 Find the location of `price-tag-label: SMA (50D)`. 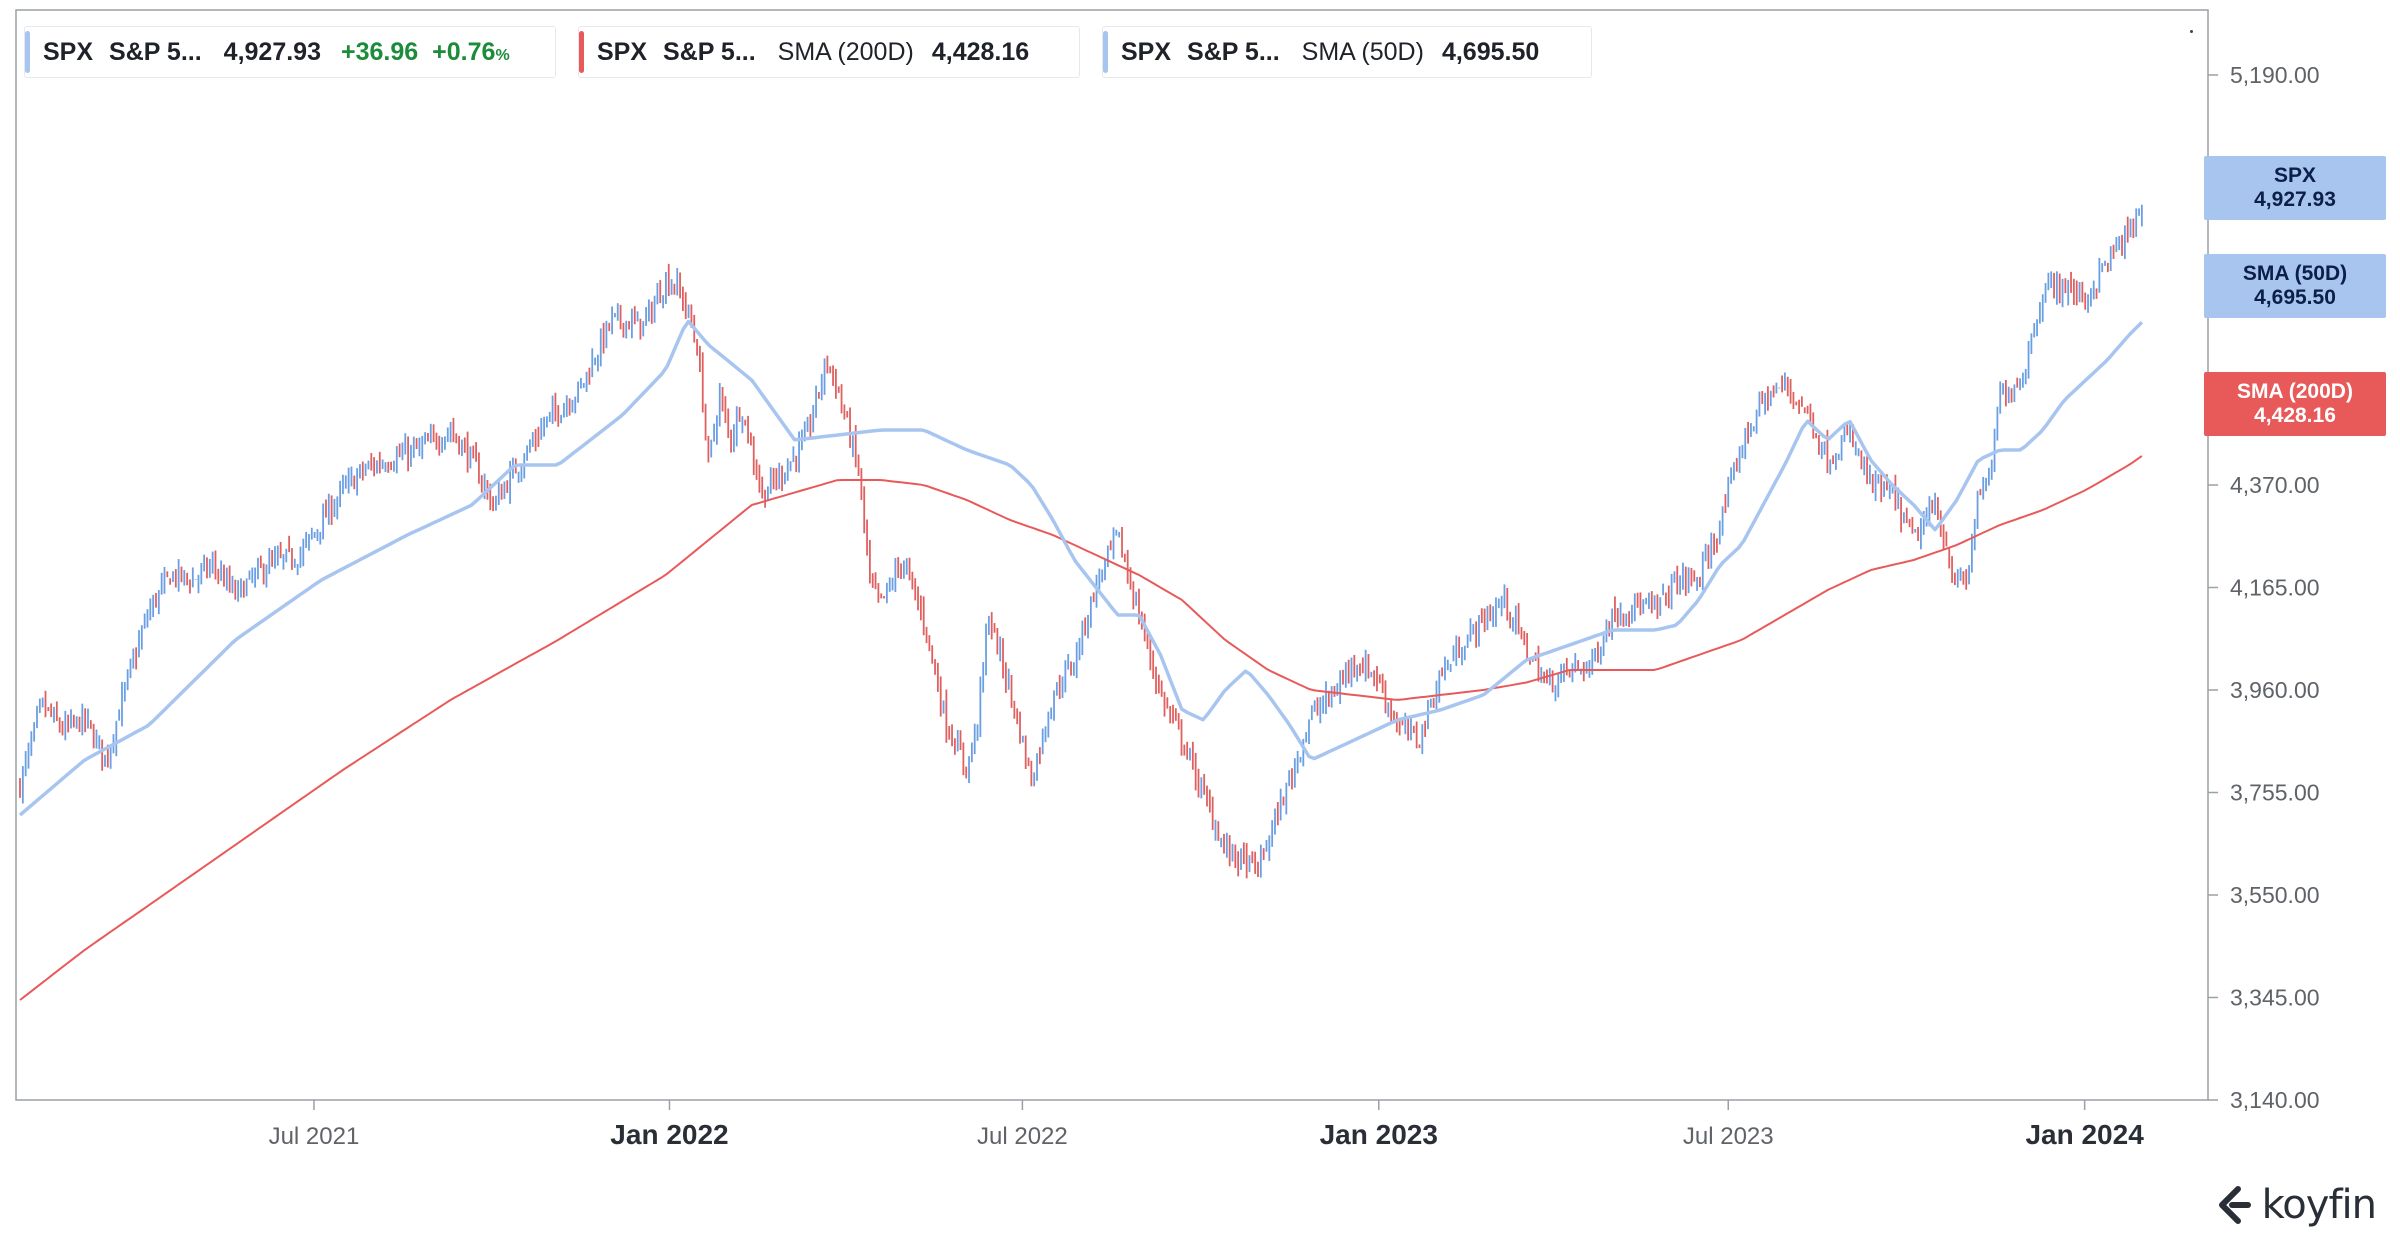

price-tag-label: SMA (50D) is located at coordinates (2295, 273).